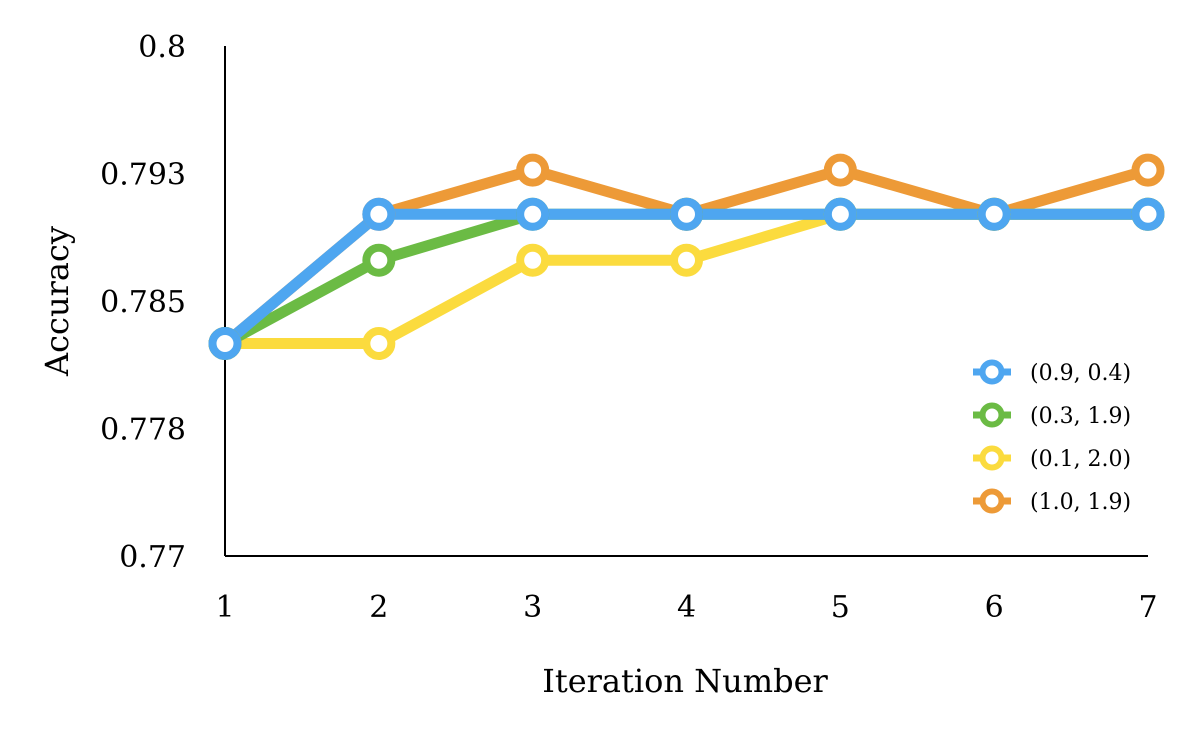 The width and height of the screenshot is (1180, 740). I want to click on x-tick-label: 1, so click(224, 607).